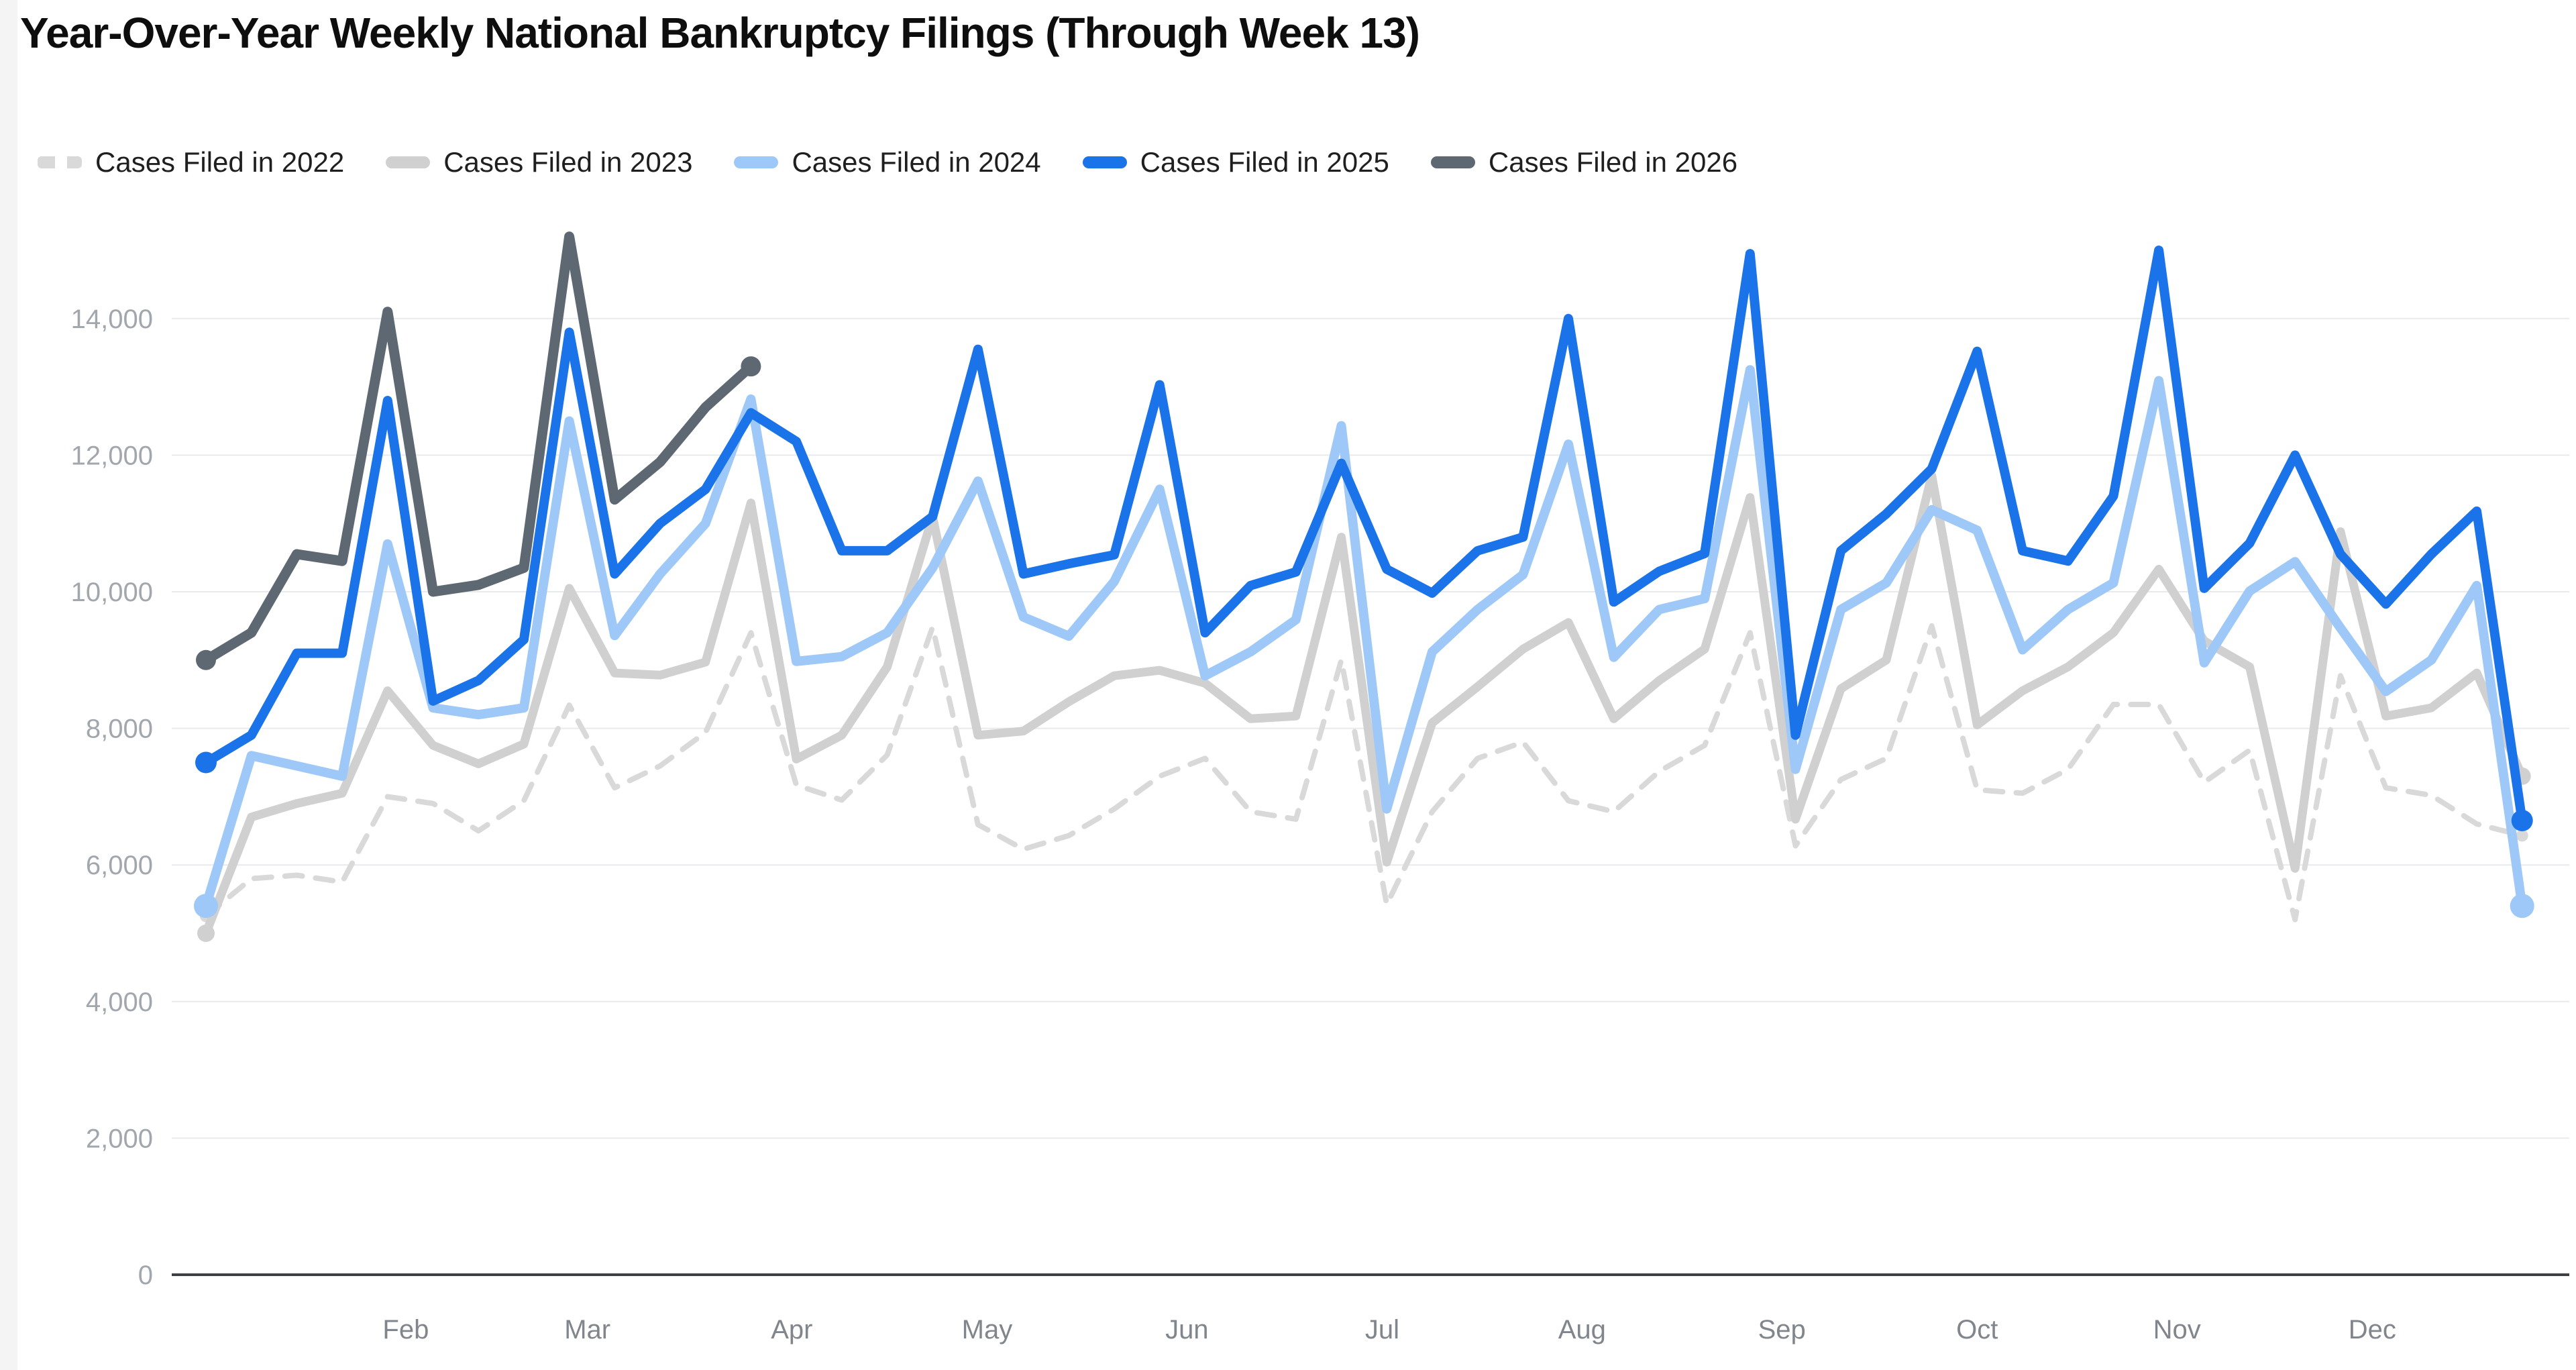 The height and width of the screenshot is (1370, 2576). I want to click on y-tick-8000: 8,000, so click(119, 729).